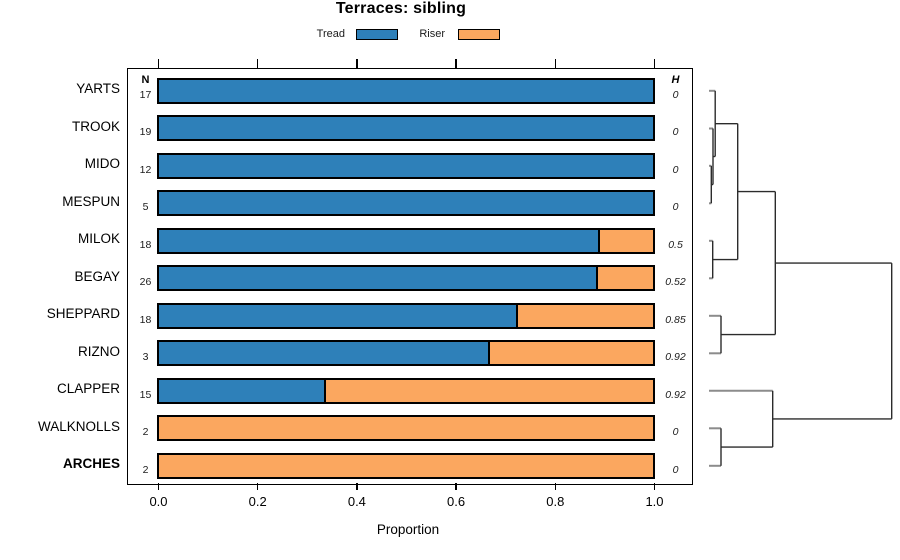 This screenshot has width=900, height=560. What do you see at coordinates (145, 132) in the screenshot?
I see `n-value: 19` at bounding box center [145, 132].